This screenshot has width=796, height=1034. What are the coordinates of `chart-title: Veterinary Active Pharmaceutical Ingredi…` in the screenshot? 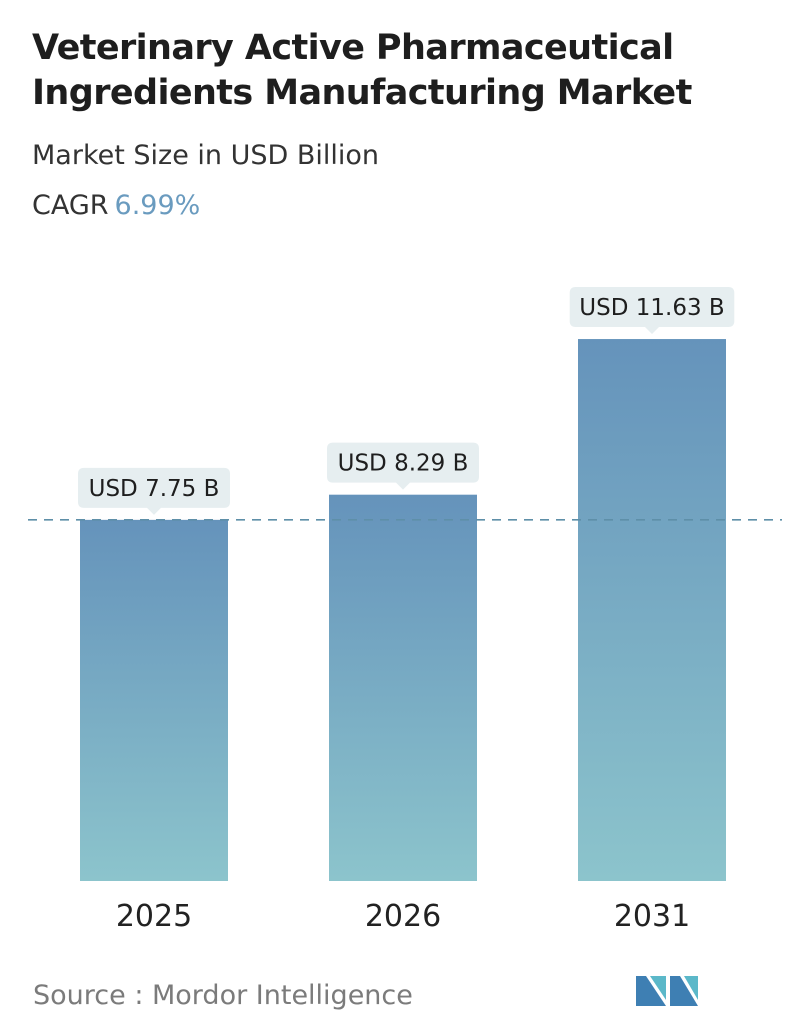 It's located at (362, 70).